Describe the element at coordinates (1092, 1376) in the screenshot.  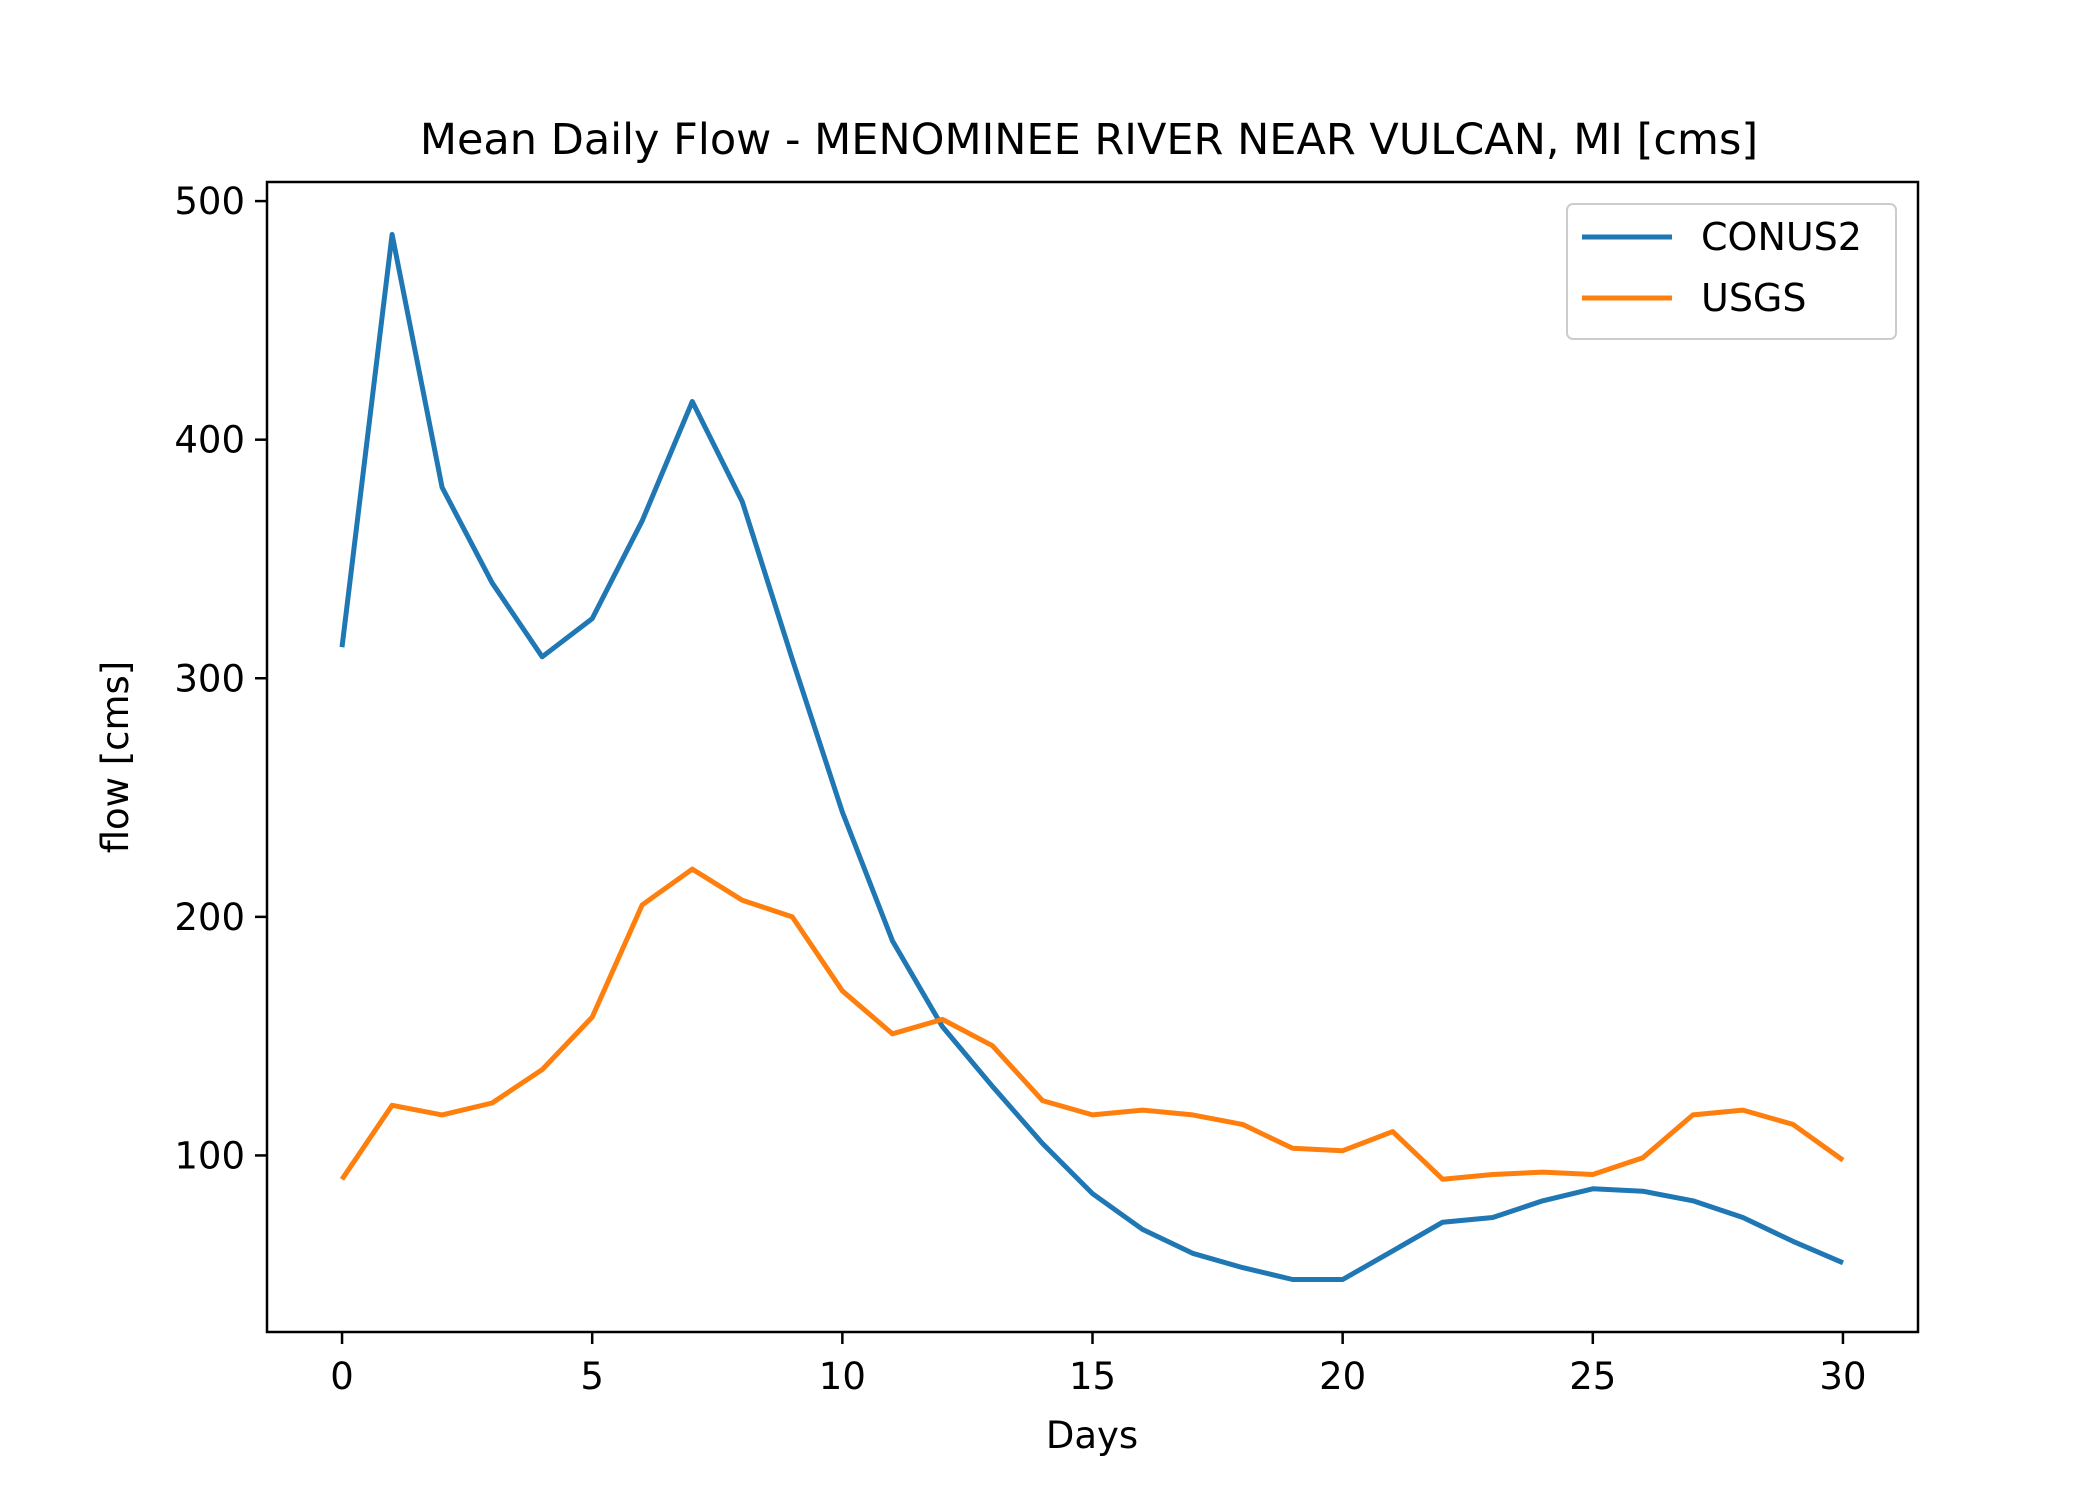
I see `x-tick-label: 15` at that location.